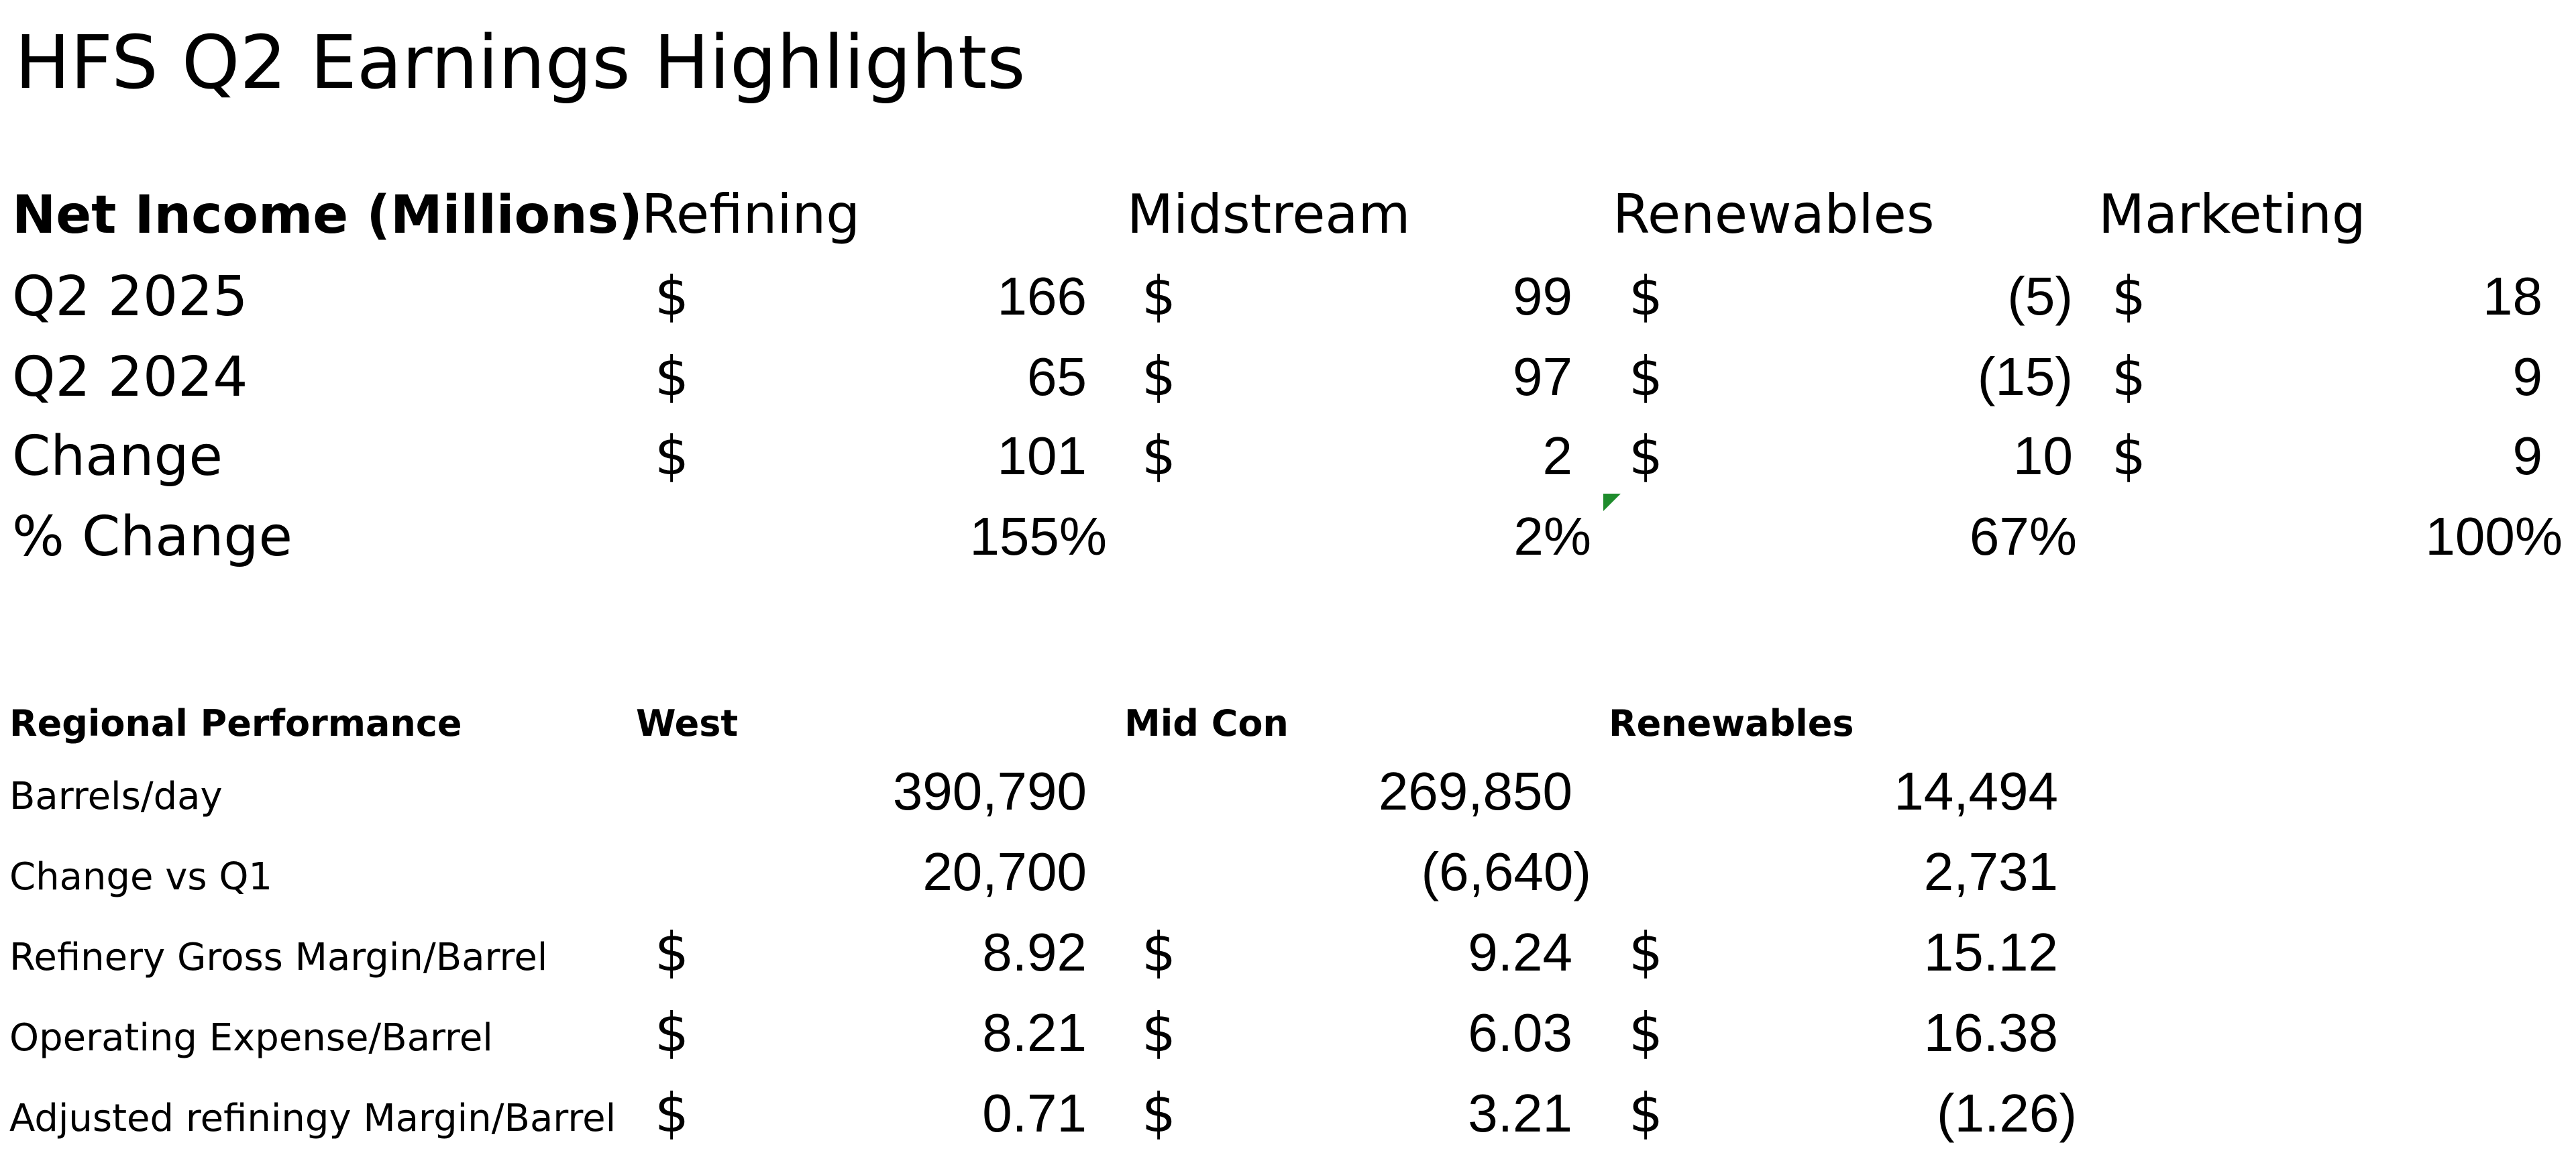 The width and height of the screenshot is (2576, 1155). I want to click on cell-value: 99, so click(1542, 296).